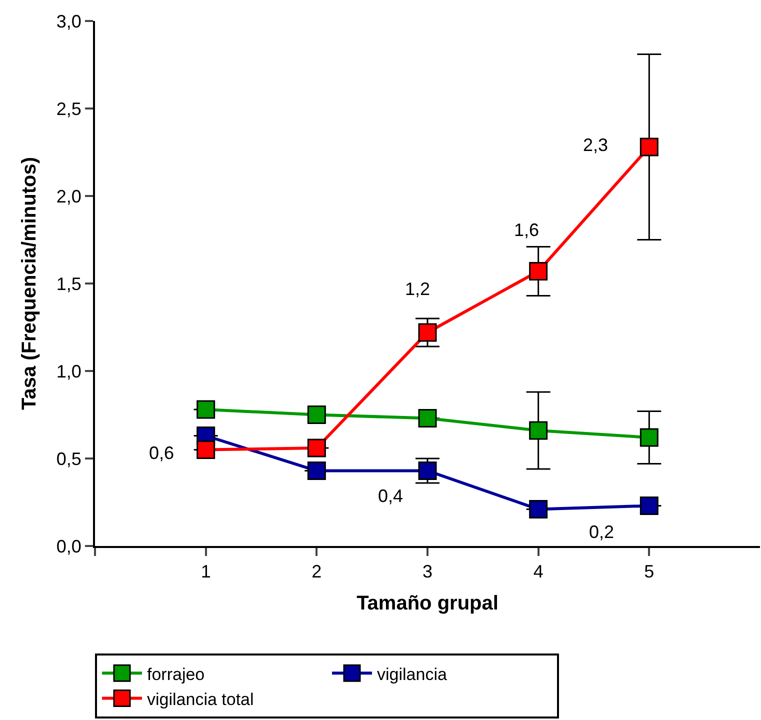 Image resolution: width=761 pixels, height=720 pixels. What do you see at coordinates (69, 108) in the screenshot?
I see `y-tick-label: 2,5` at bounding box center [69, 108].